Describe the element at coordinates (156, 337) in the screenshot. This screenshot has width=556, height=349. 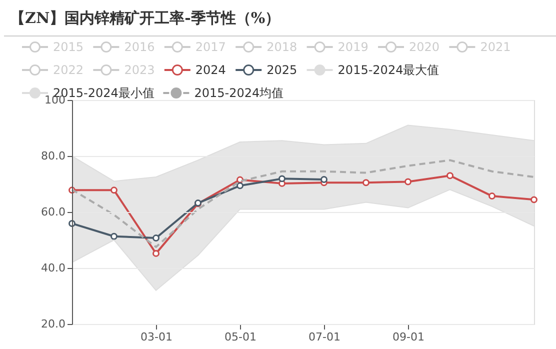
I see `x-tick-label: 03-01` at that location.